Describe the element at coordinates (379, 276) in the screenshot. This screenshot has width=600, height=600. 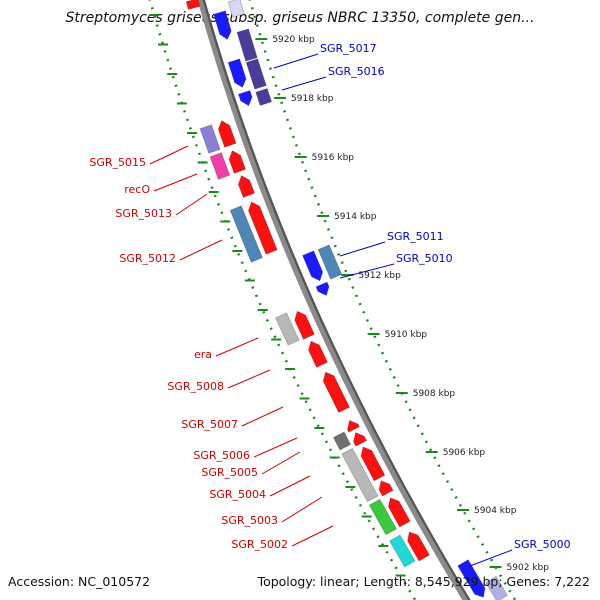
I see `kbp-label: 5912 kbp` at that location.